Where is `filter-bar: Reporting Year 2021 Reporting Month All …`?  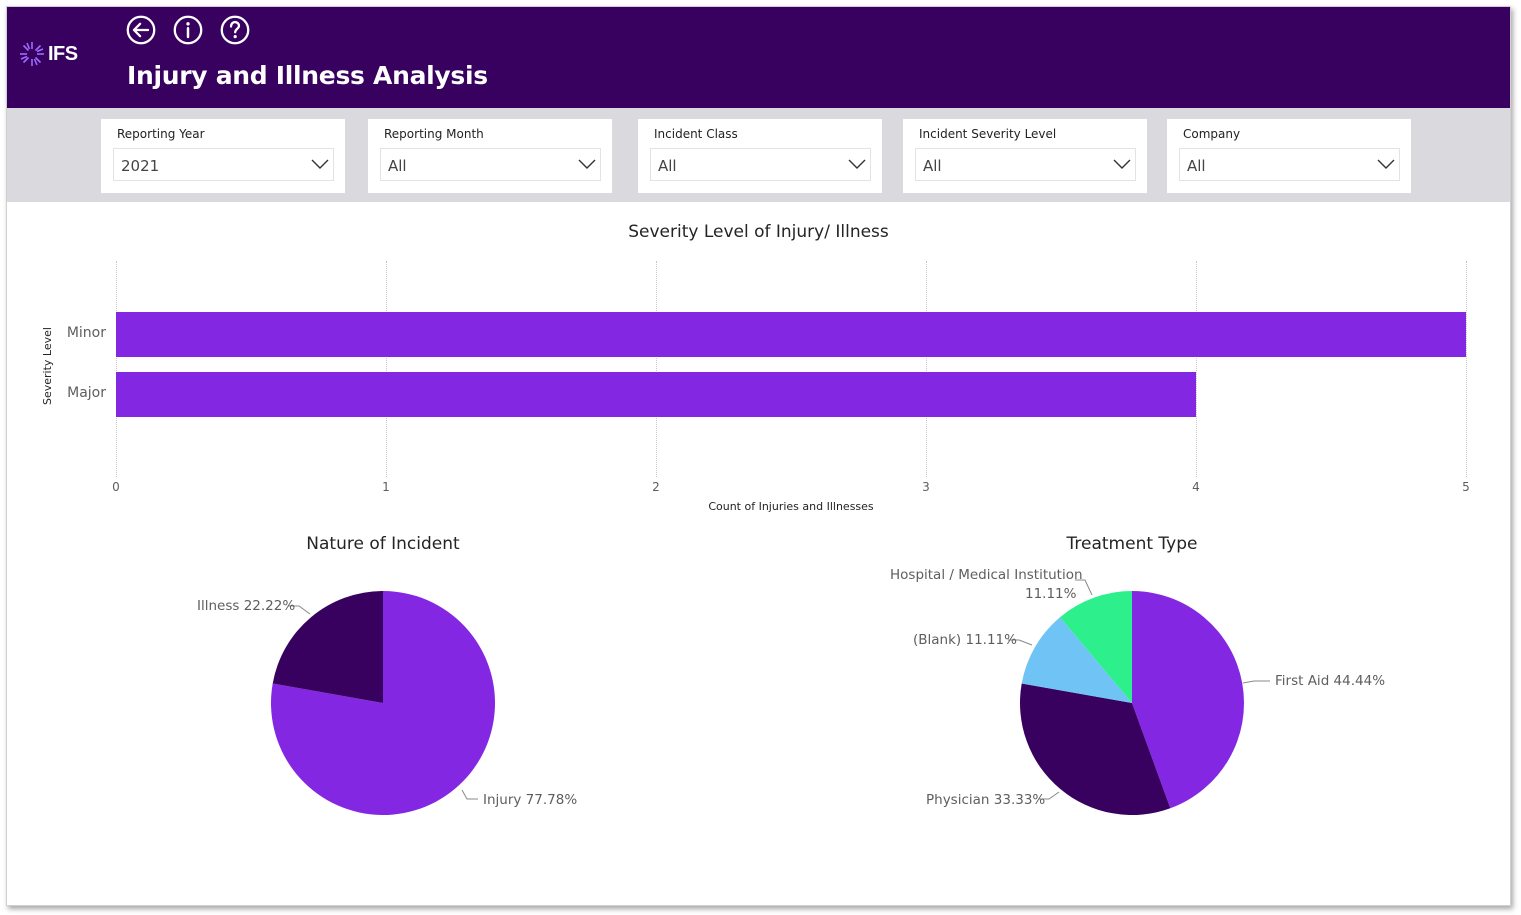 filter-bar: Reporting Year 2021 Reporting Month All … is located at coordinates (758, 155).